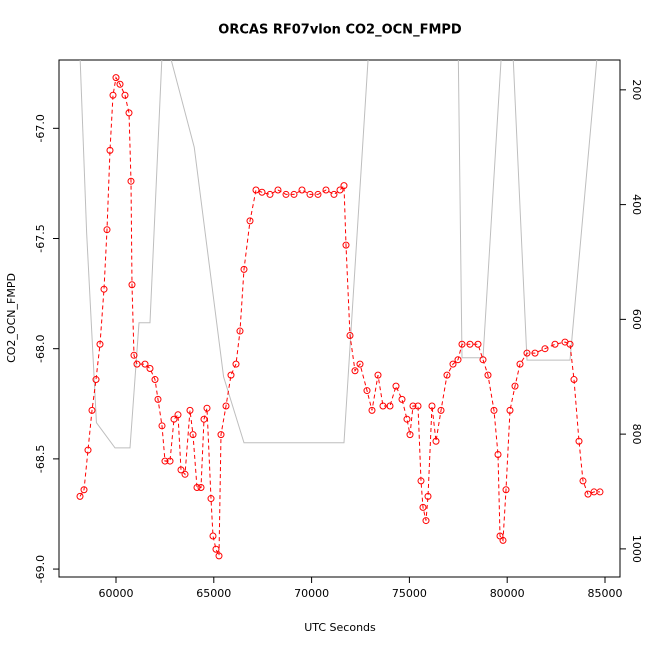 Image resolution: width=650 pixels, height=654 pixels. I want to click on x-tick-label: 85000, so click(604, 593).